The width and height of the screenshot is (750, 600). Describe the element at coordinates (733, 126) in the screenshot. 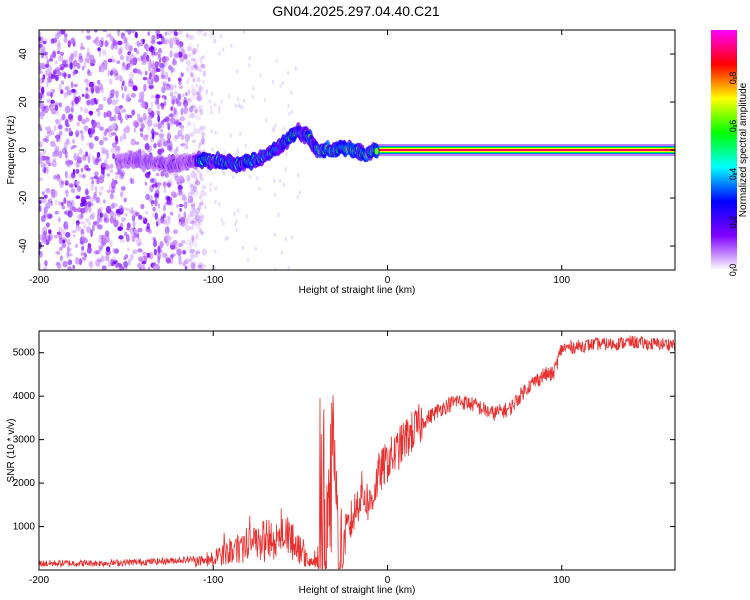

I see `colorbar-tick-label: 0.6` at that location.